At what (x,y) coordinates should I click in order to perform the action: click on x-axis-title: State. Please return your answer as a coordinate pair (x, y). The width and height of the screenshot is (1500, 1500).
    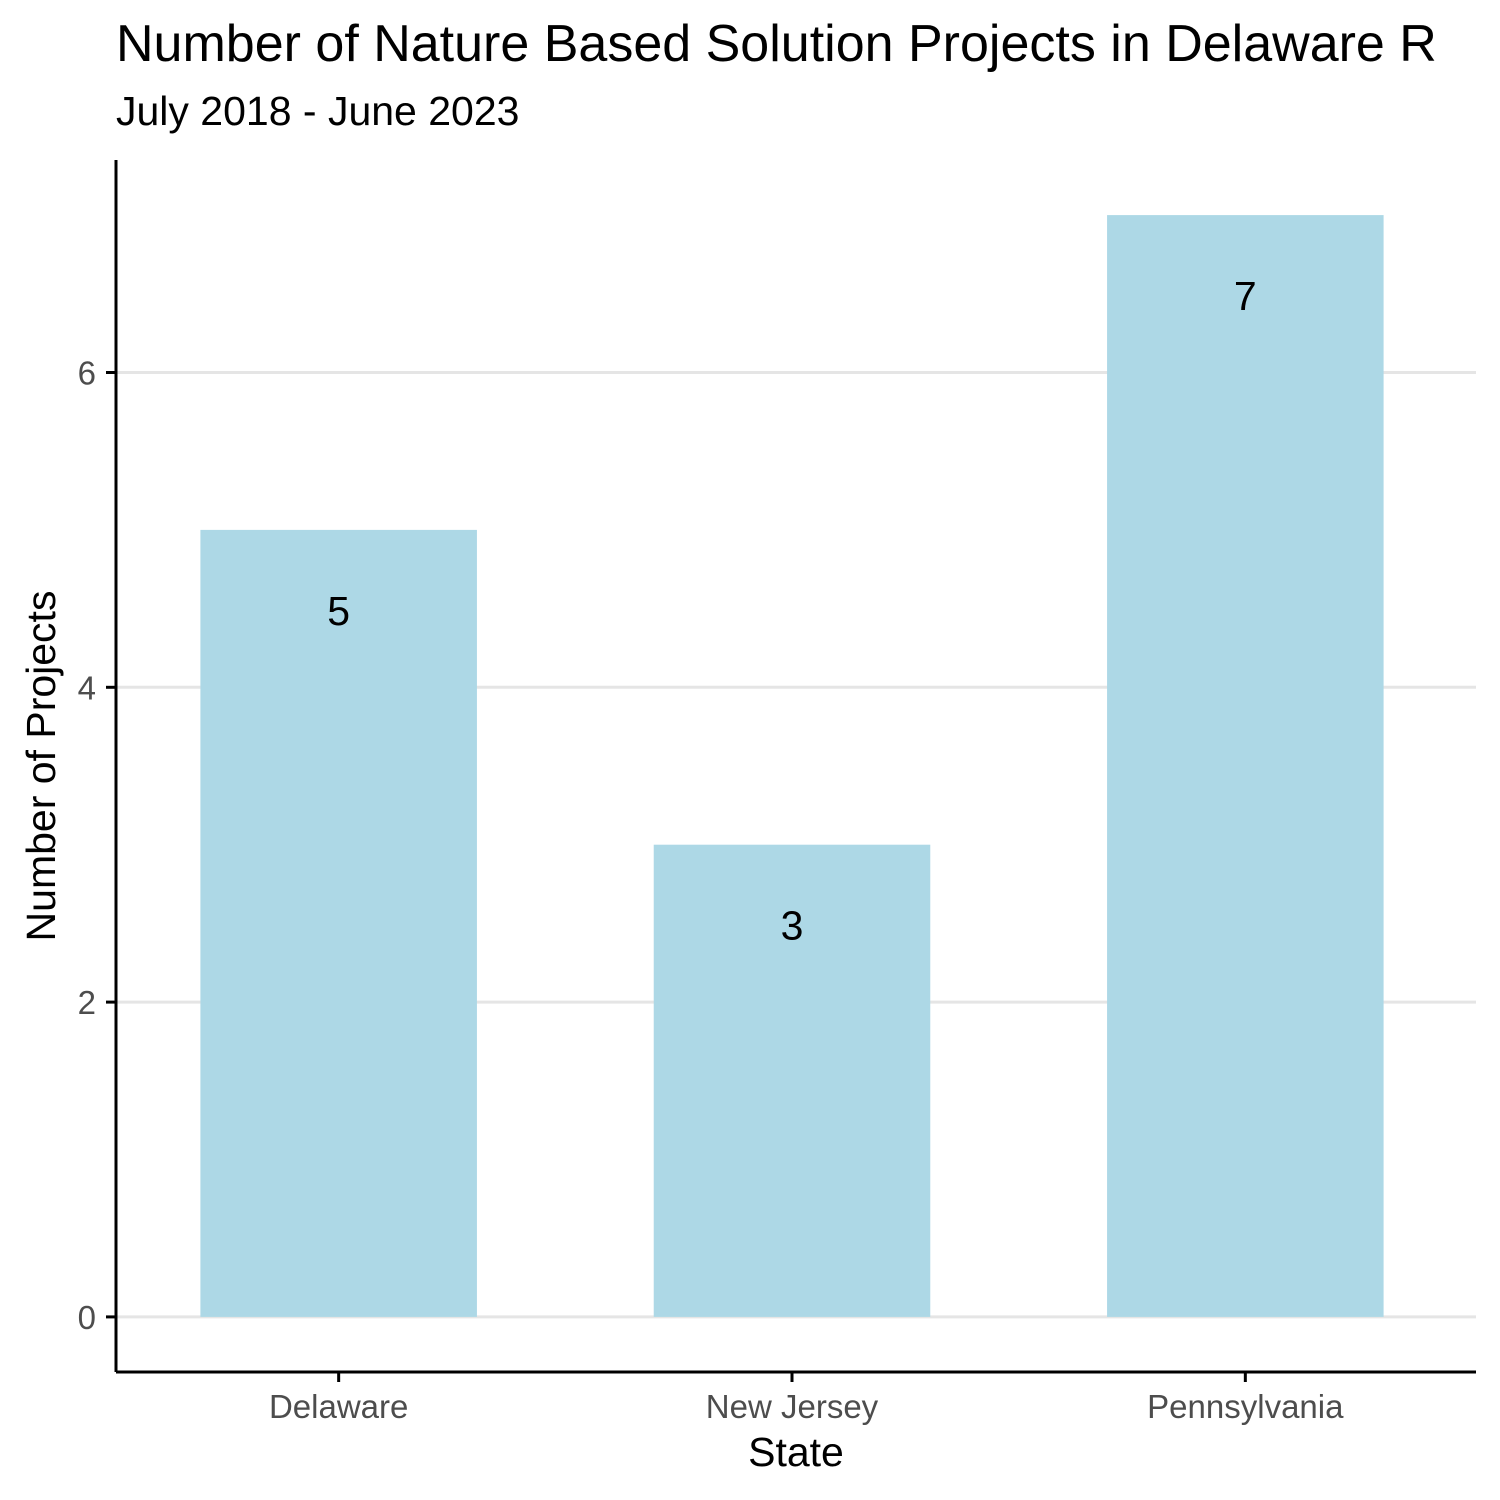
    Looking at the image, I should click on (796, 1452).